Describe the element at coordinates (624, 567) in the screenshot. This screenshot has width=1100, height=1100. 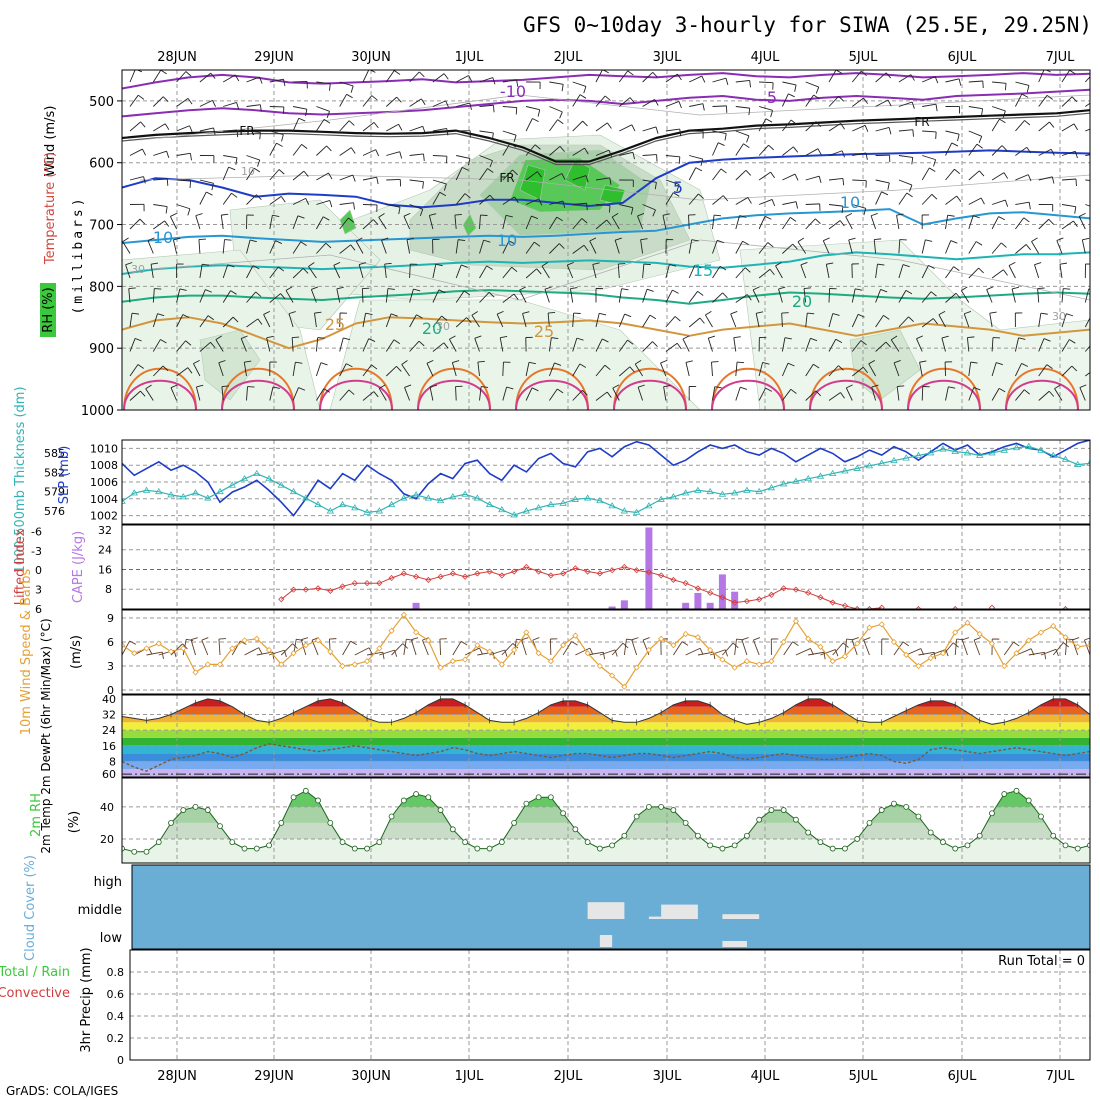
I see `lifted-index-marker` at that location.